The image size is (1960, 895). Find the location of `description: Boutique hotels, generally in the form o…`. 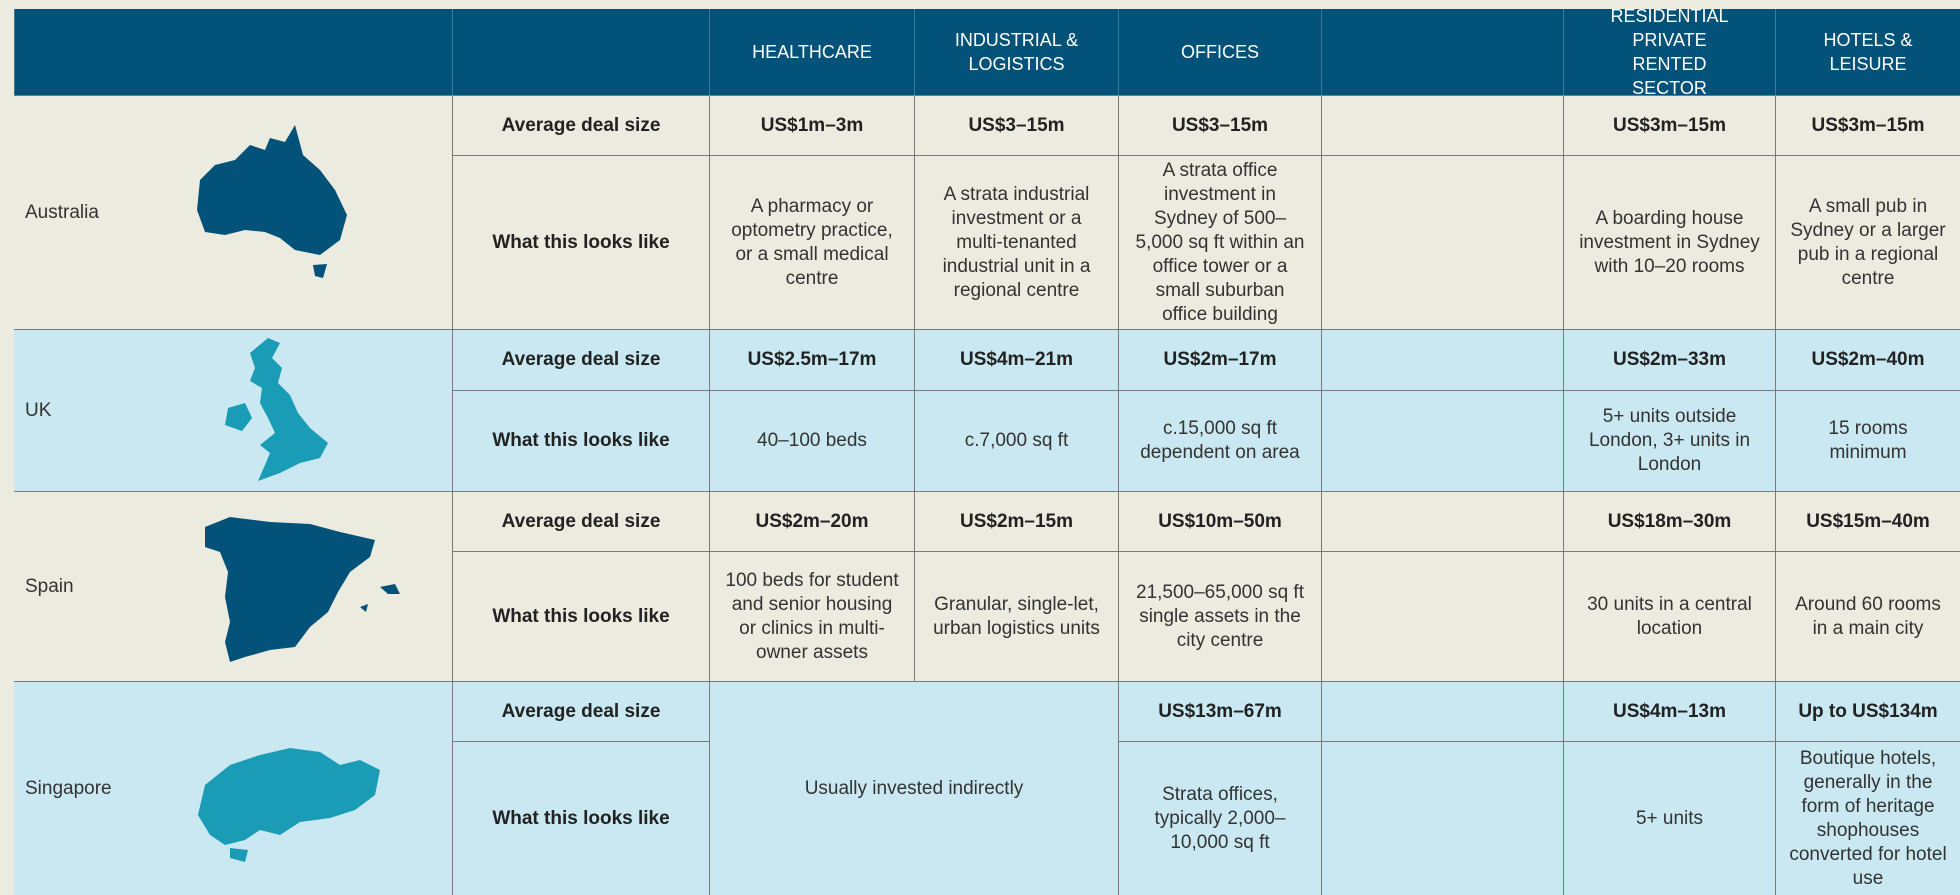

description: Boutique hotels, generally in the form o… is located at coordinates (1867, 818).